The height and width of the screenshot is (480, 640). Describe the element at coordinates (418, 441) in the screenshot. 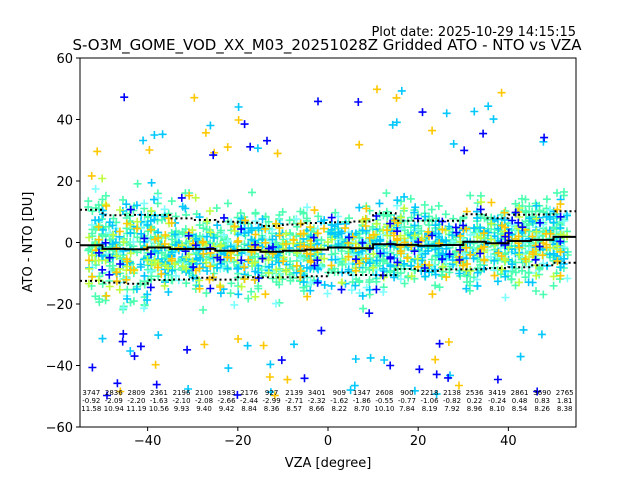

I see `x-tick-label: 20` at that location.